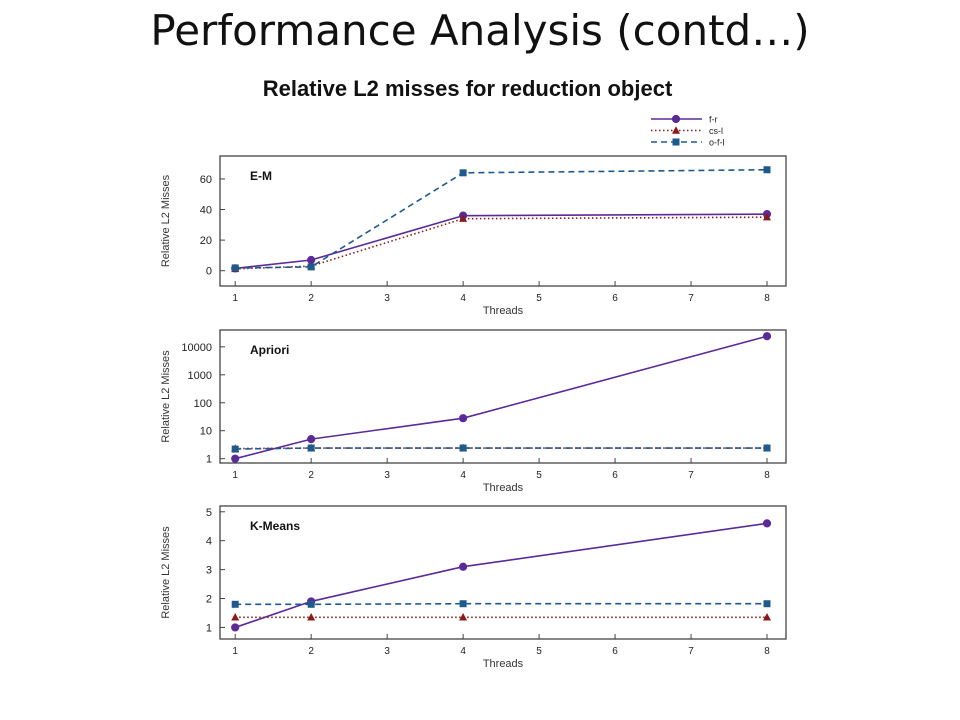  Describe the element at coordinates (206, 211) in the screenshot. I see `y-tick-label: 40` at that location.